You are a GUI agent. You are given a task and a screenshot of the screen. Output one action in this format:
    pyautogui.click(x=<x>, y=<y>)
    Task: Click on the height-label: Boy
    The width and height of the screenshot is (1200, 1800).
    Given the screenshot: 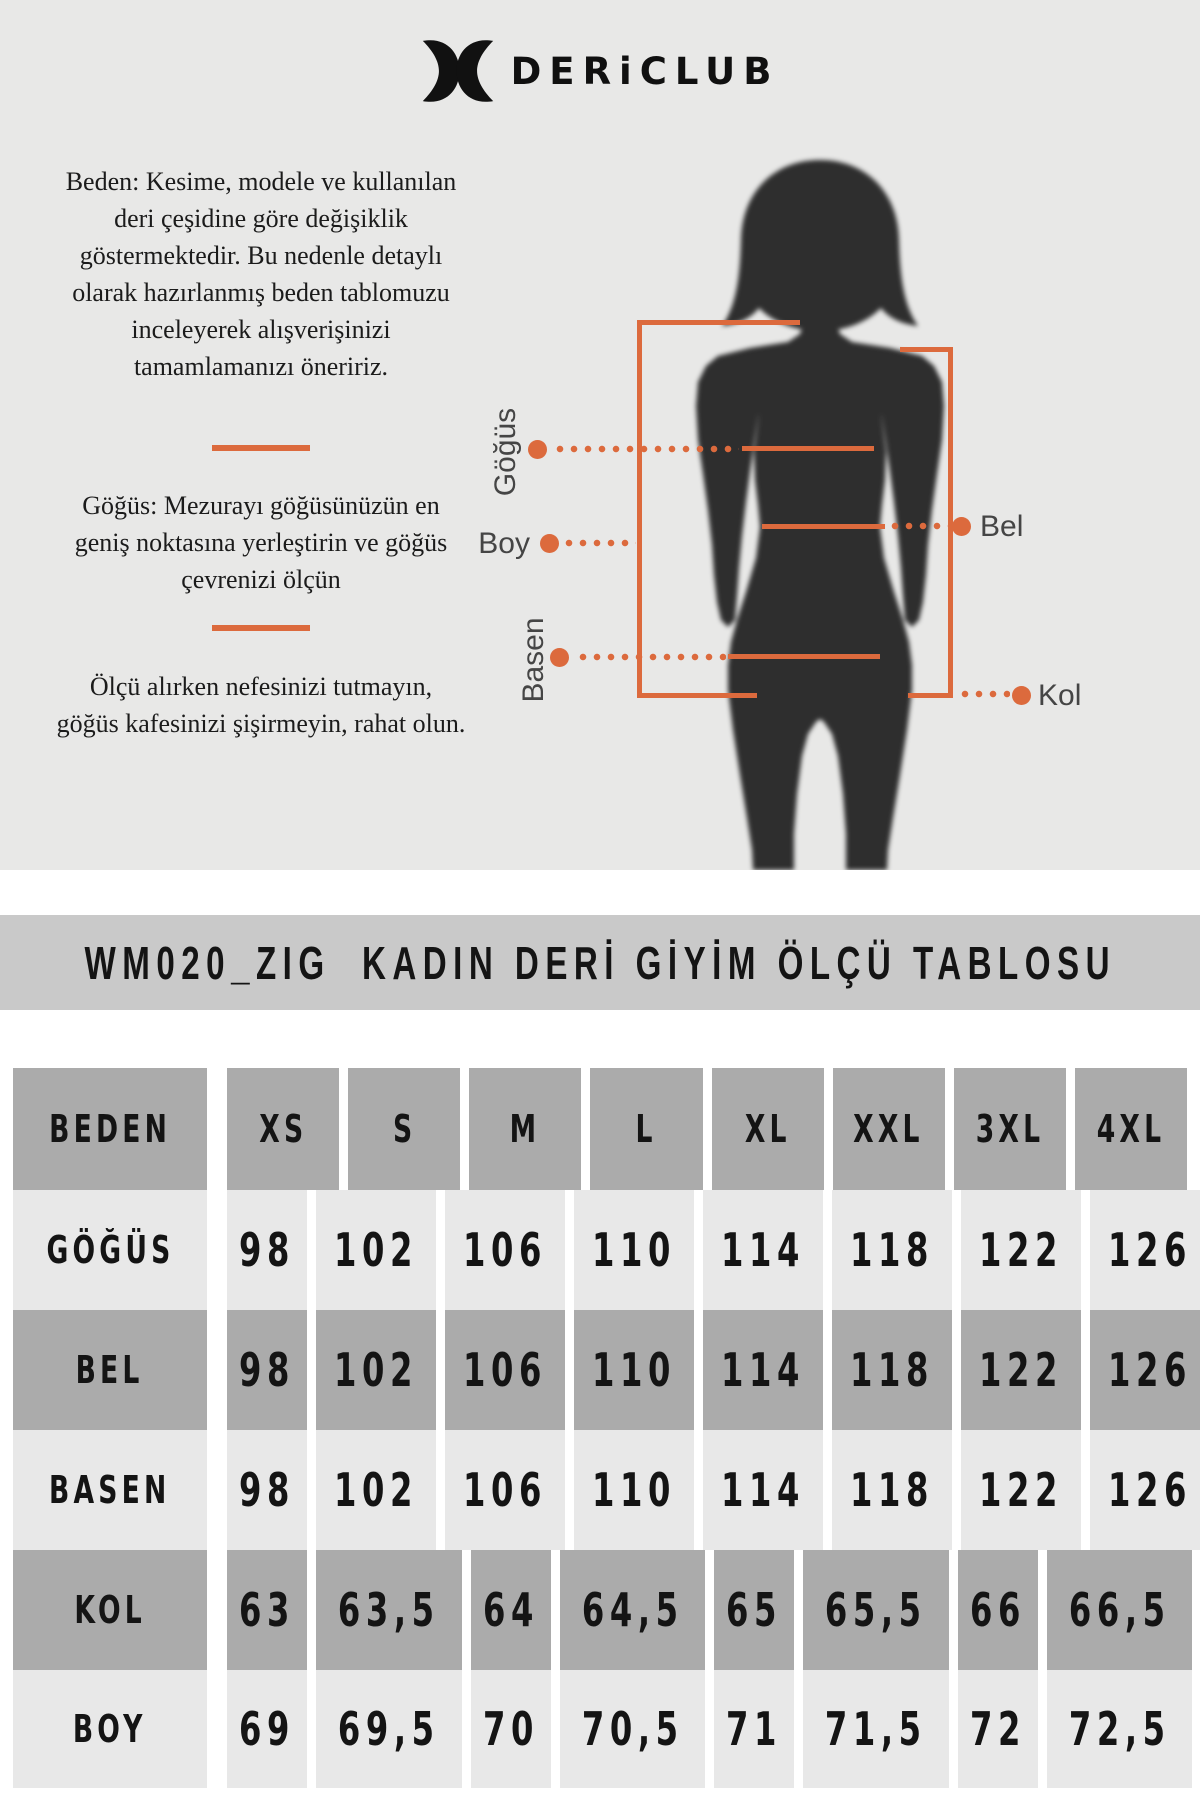 What is the action you would take?
    pyautogui.click(x=504, y=543)
    